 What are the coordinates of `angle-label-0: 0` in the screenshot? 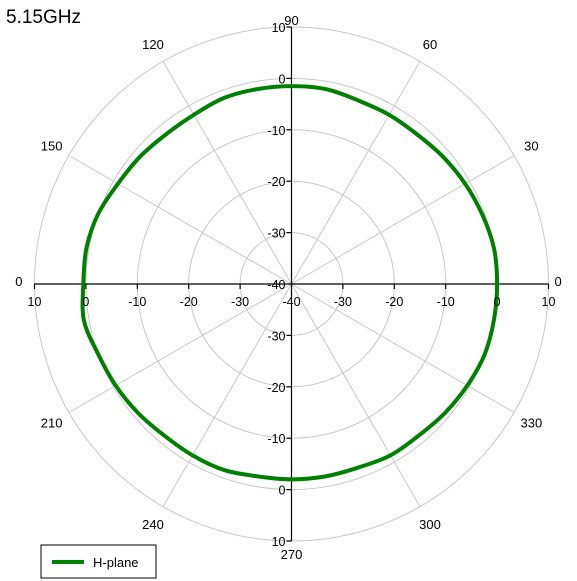 It's located at (558, 281).